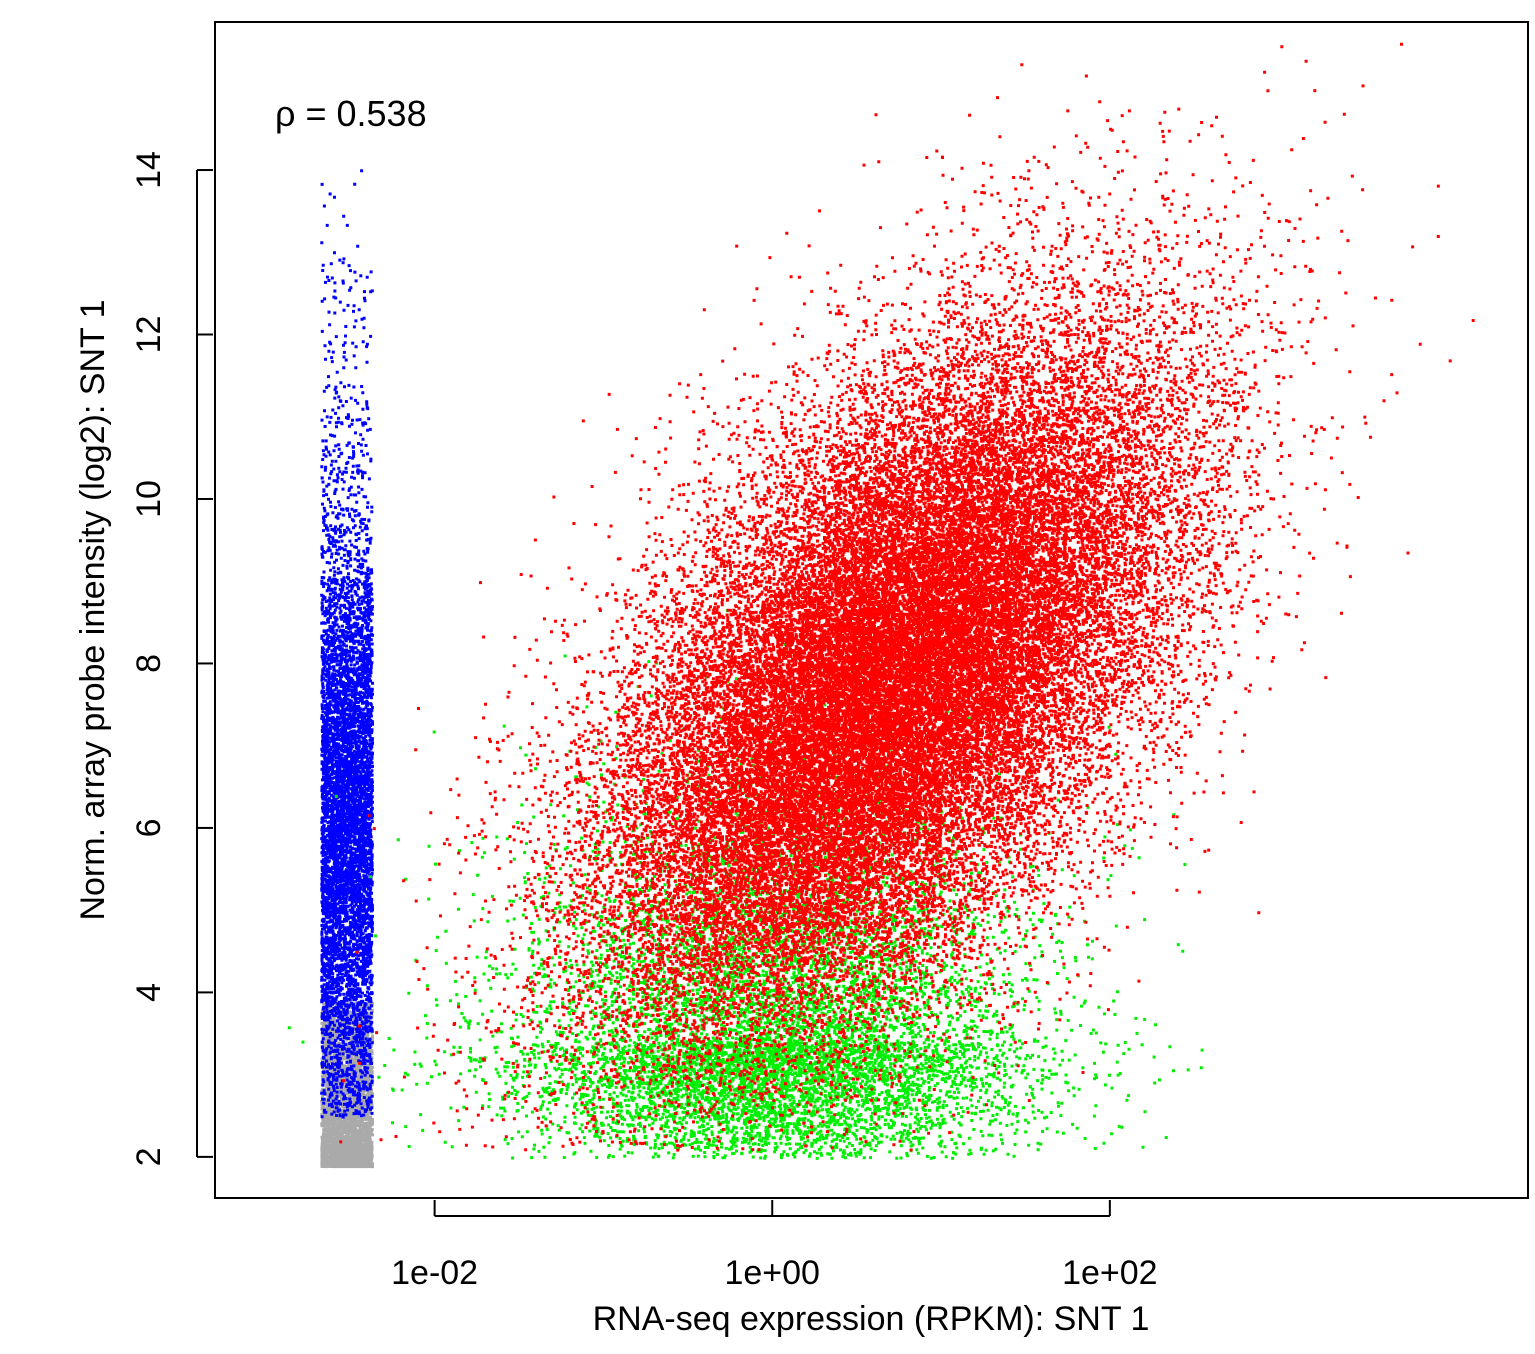 This screenshot has height=1354, width=1535. What do you see at coordinates (171, 658) in the screenshot?
I see `y-axis: 2 4 6 8 10 12 14` at bounding box center [171, 658].